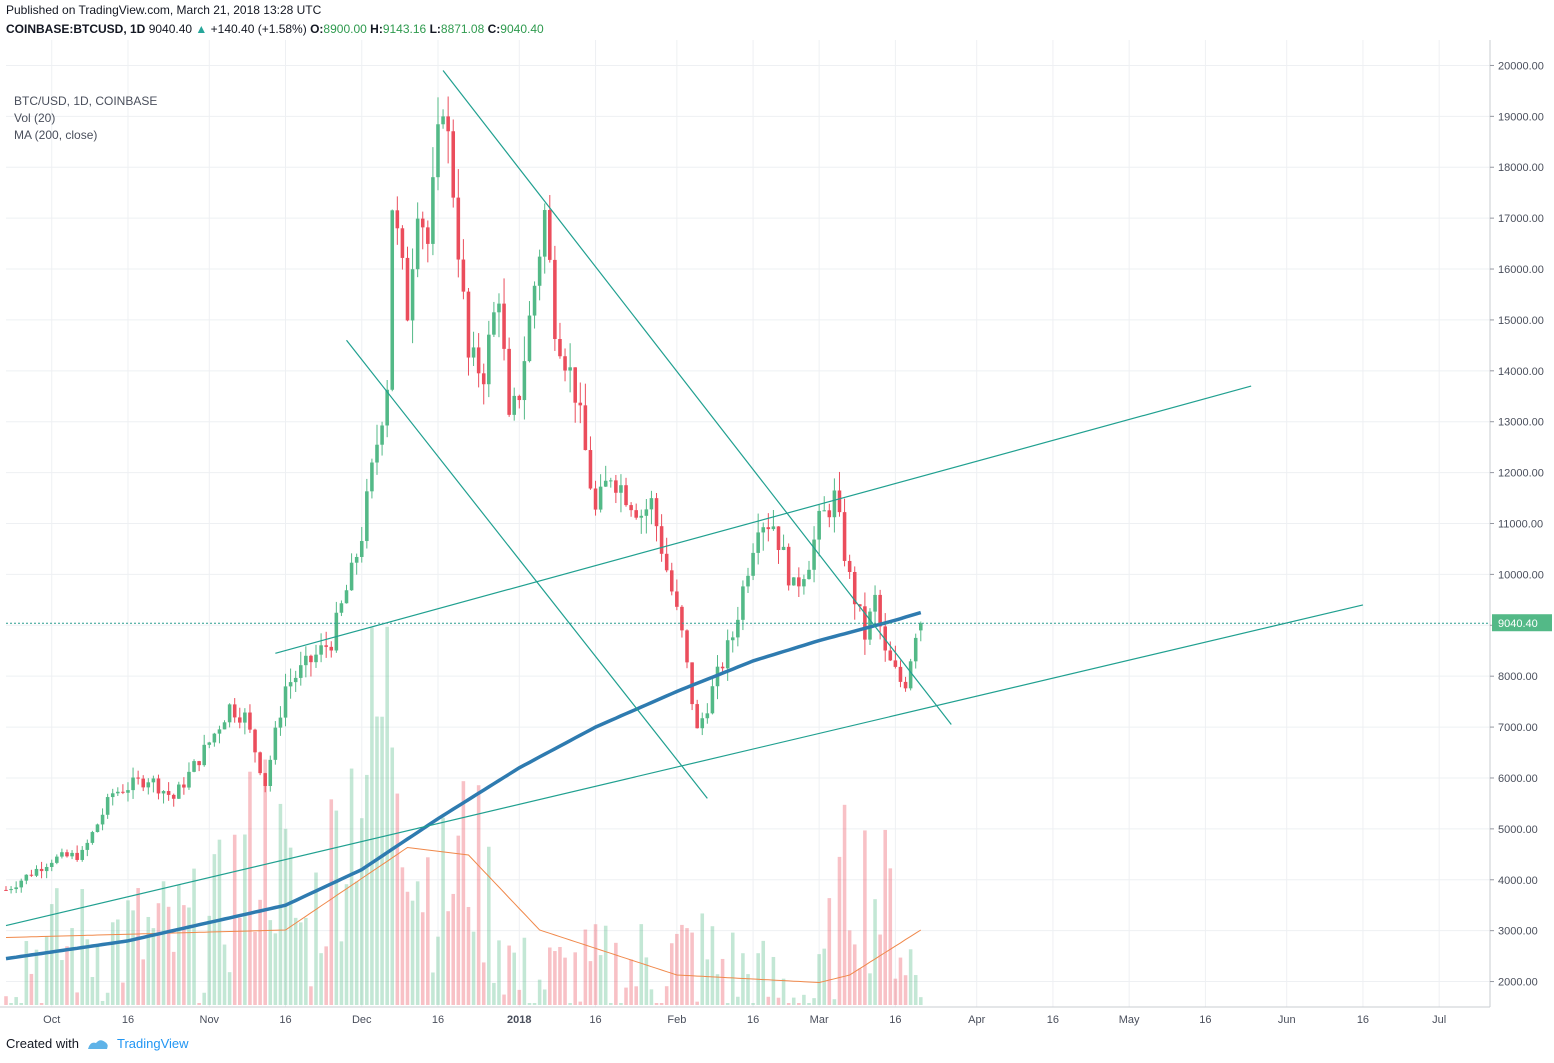  What do you see at coordinates (519, 1020) in the screenshot?
I see `x-tick-label: 2018` at bounding box center [519, 1020].